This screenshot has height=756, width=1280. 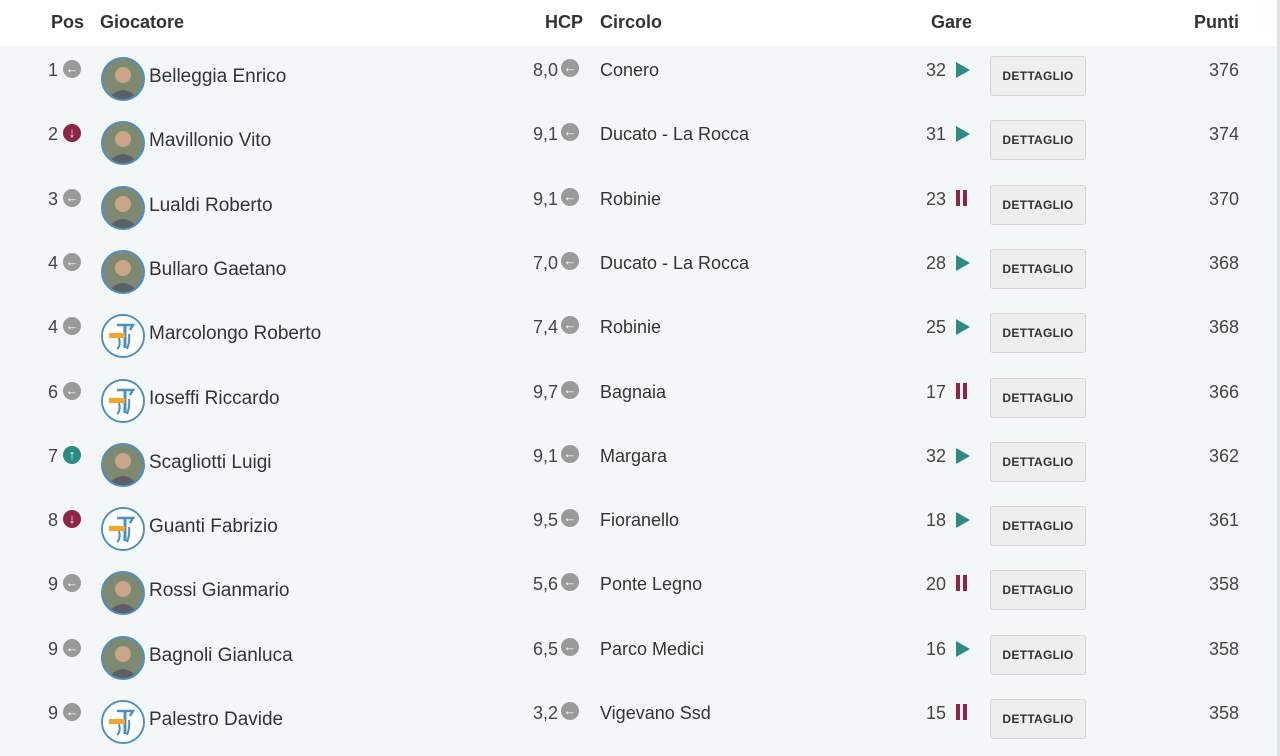 I want to click on club-name: Margara, so click(x=634, y=455).